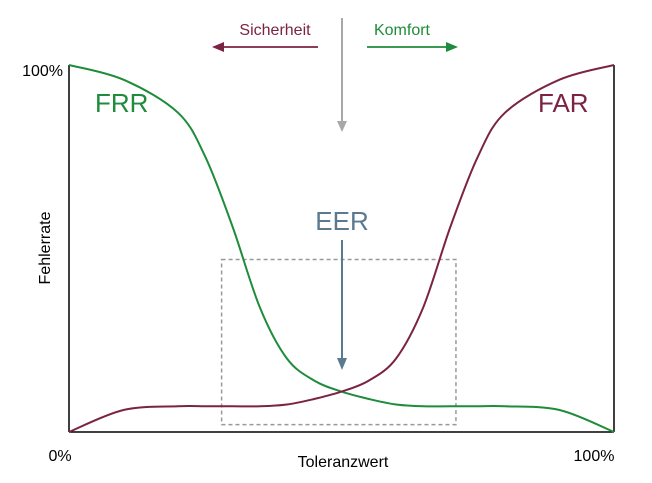 This screenshot has height=483, width=652. Describe the element at coordinates (338, 342) in the screenshot. I see `zoom-box` at that location.